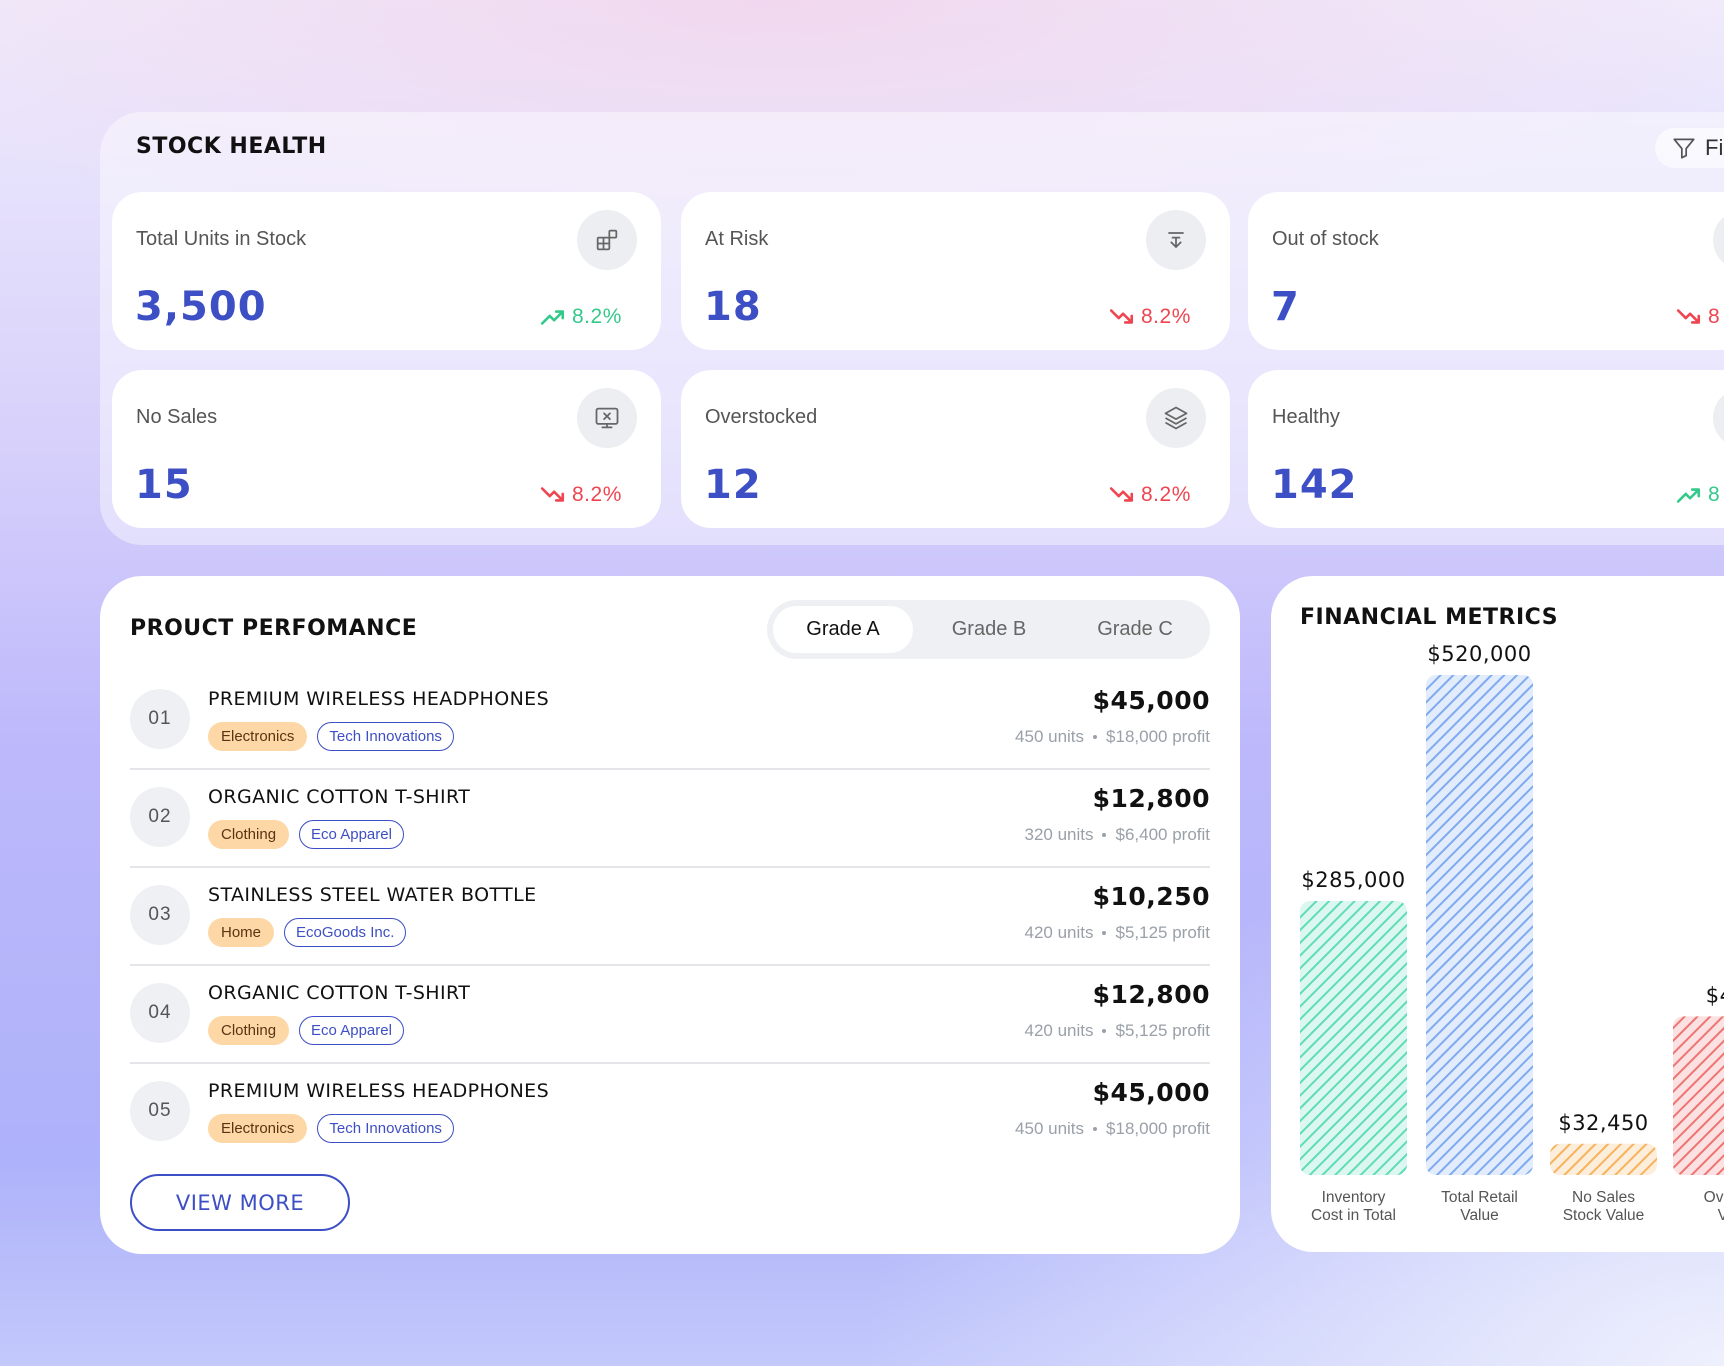 The image size is (1724, 1366). What do you see at coordinates (274, 628) in the screenshot?
I see `section-title: PROUCT PERFOMANCE` at bounding box center [274, 628].